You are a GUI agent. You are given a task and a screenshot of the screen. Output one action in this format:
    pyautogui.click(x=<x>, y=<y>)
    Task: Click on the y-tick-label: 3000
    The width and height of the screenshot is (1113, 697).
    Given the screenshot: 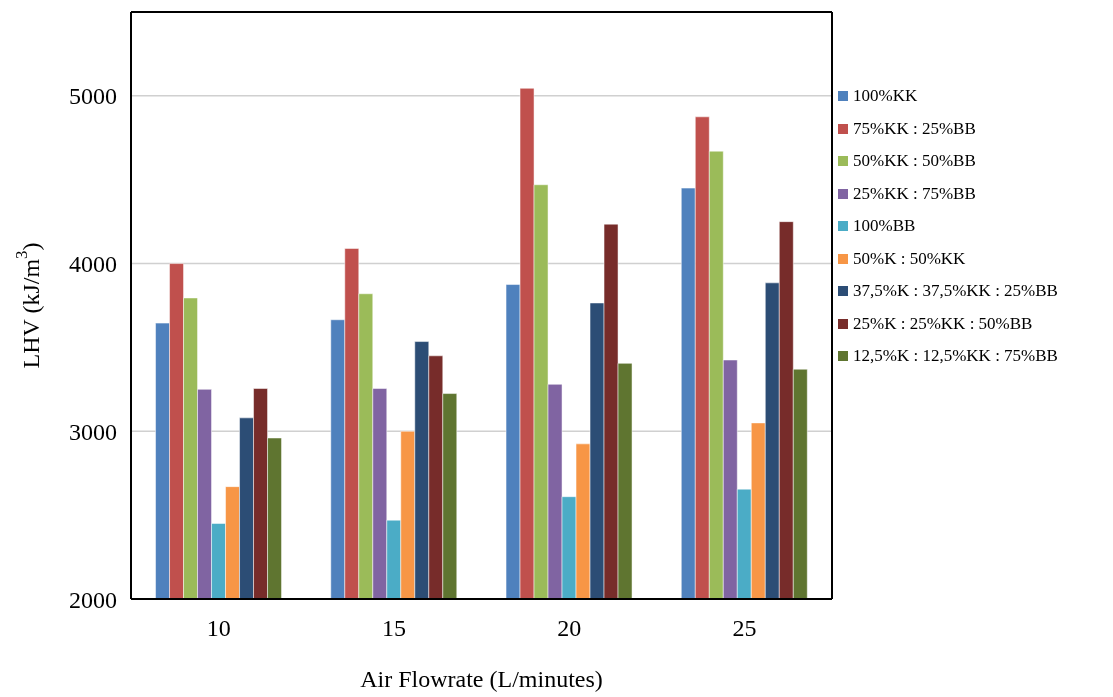 What is the action you would take?
    pyautogui.click(x=93, y=431)
    